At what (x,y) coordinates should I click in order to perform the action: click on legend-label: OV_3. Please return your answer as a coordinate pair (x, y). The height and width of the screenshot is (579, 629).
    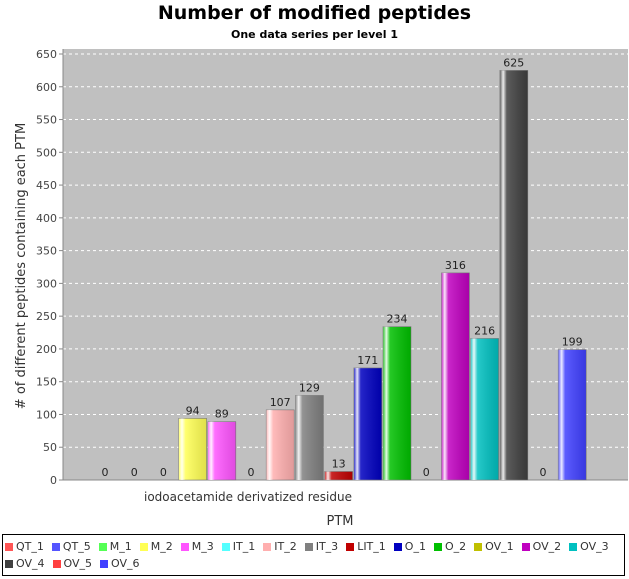
    Looking at the image, I should click on (594, 546).